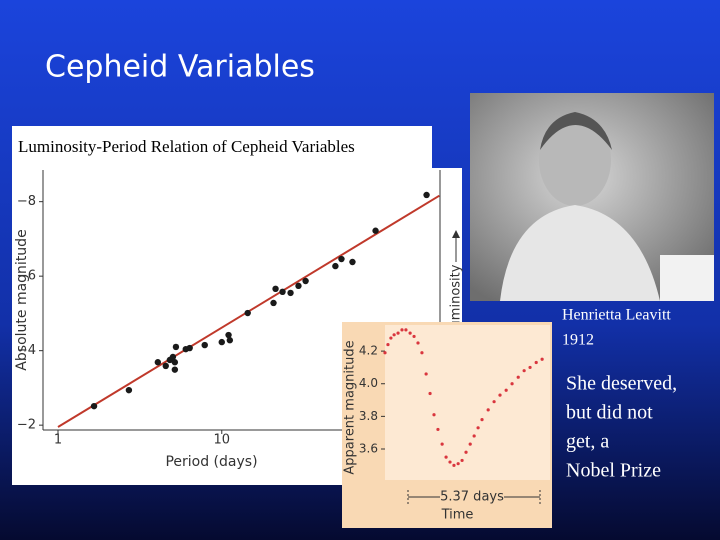  Describe the element at coordinates (456, 234) in the screenshot. I see `arrow-head` at that location.